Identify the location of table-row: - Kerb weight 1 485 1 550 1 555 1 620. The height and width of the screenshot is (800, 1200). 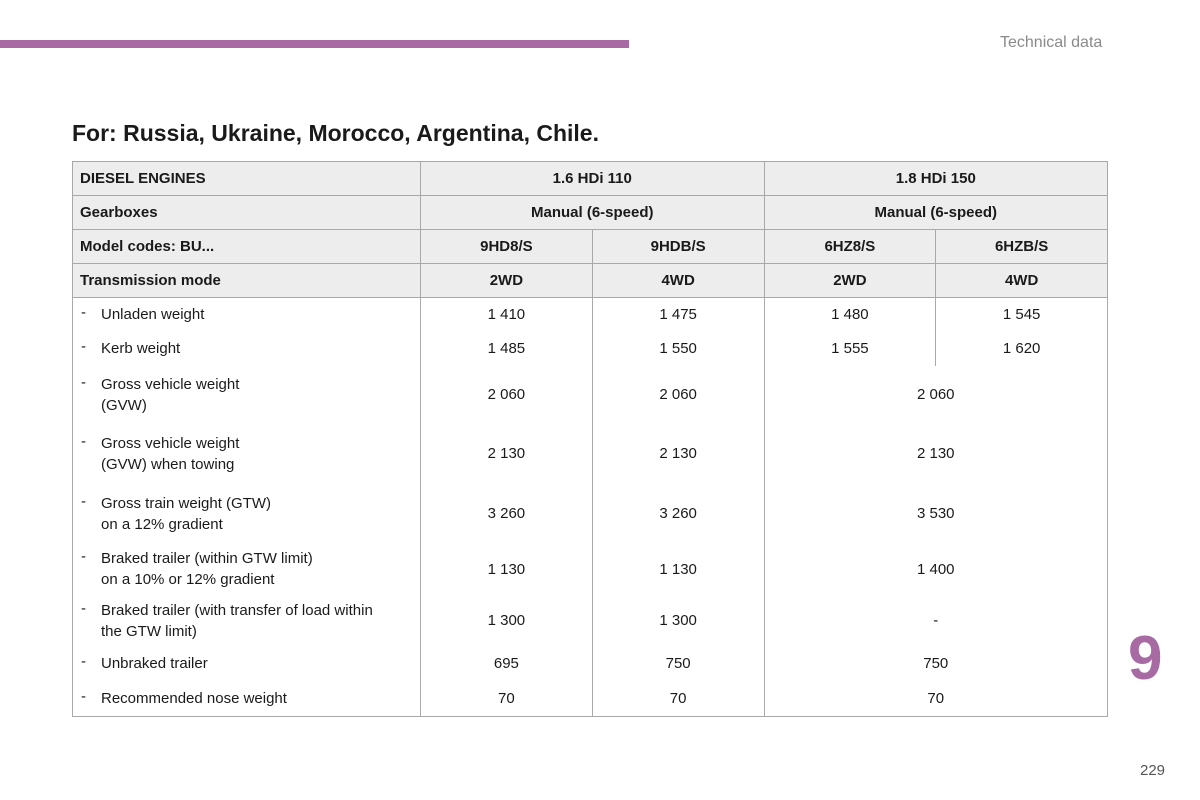
(590, 348).